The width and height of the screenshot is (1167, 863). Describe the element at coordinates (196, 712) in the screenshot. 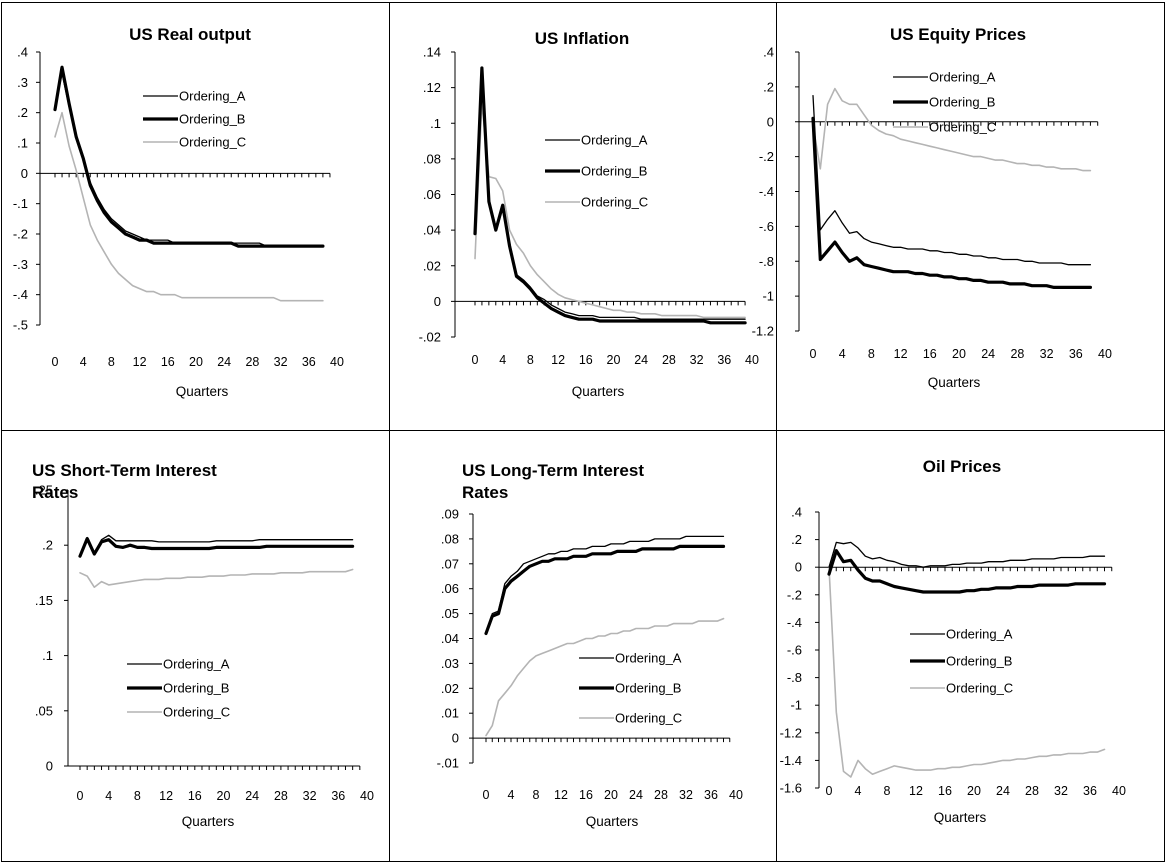

I see `legend-label: Ordering_C` at that location.